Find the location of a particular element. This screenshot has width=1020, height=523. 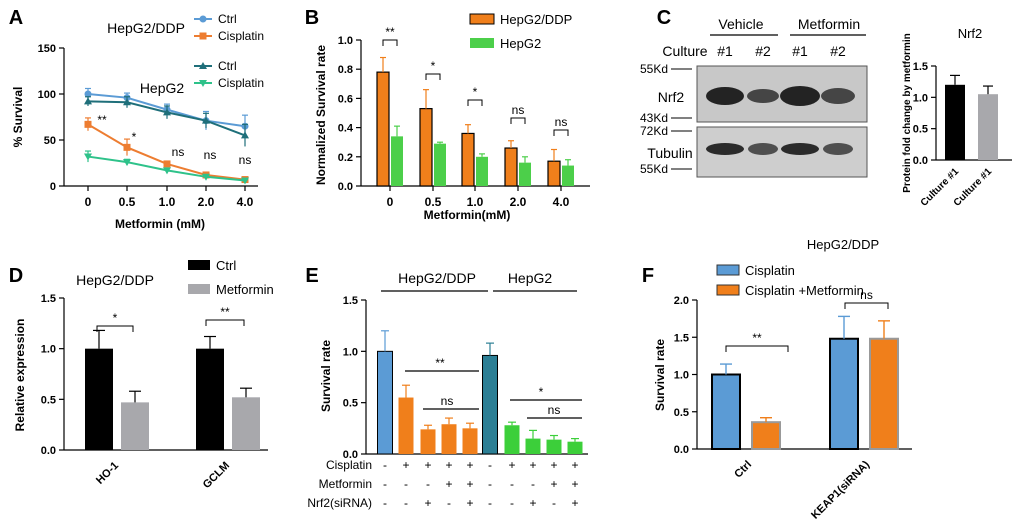

panel-c-y-tick-label: 1.5 is located at coordinates (920, 67).